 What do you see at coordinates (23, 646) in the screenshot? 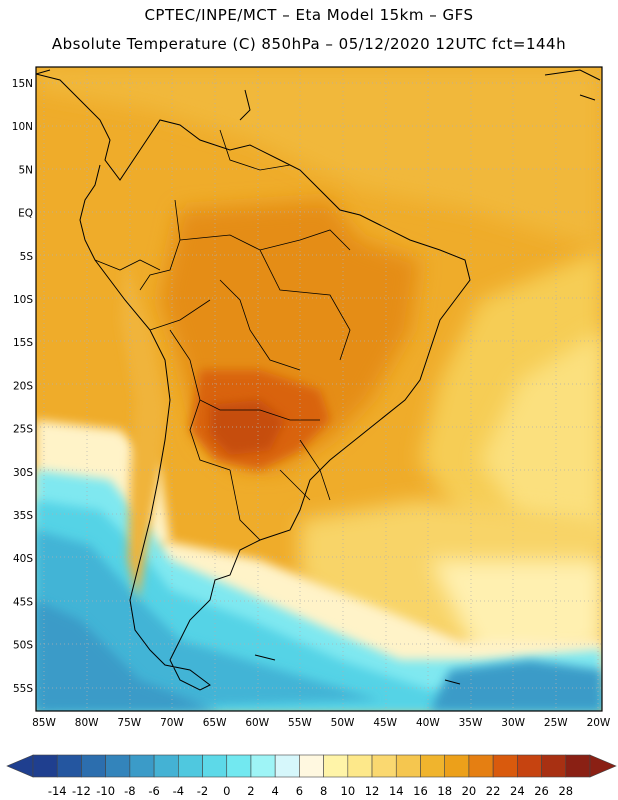
I see `latitude-label: 50S` at bounding box center [23, 646].